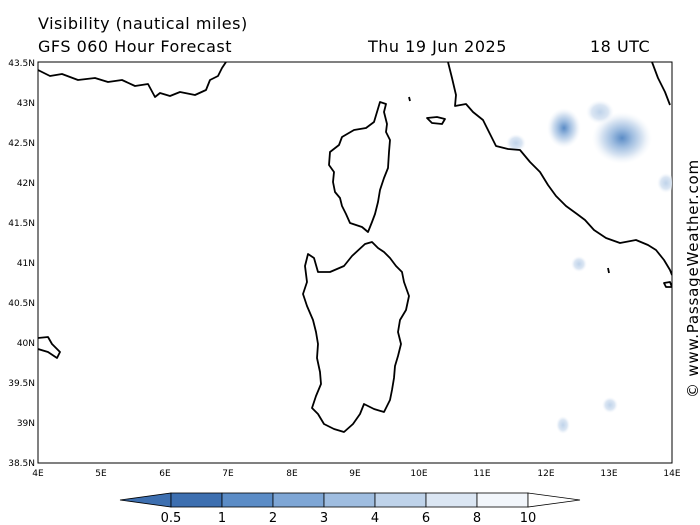  Describe the element at coordinates (559, 169) in the screenshot. I see `italy-coastline` at that location.